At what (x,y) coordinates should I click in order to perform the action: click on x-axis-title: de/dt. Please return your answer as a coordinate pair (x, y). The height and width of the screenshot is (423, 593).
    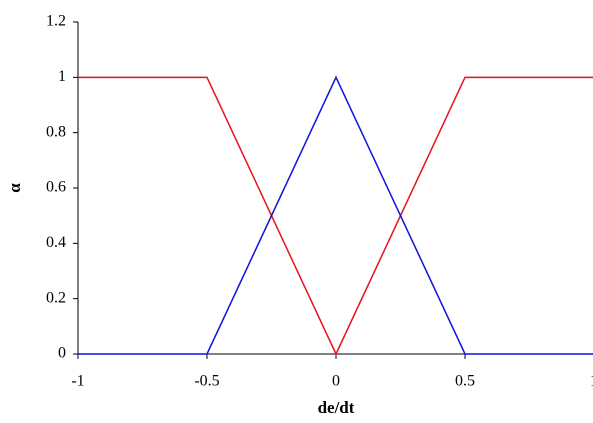
    Looking at the image, I should click on (336, 407).